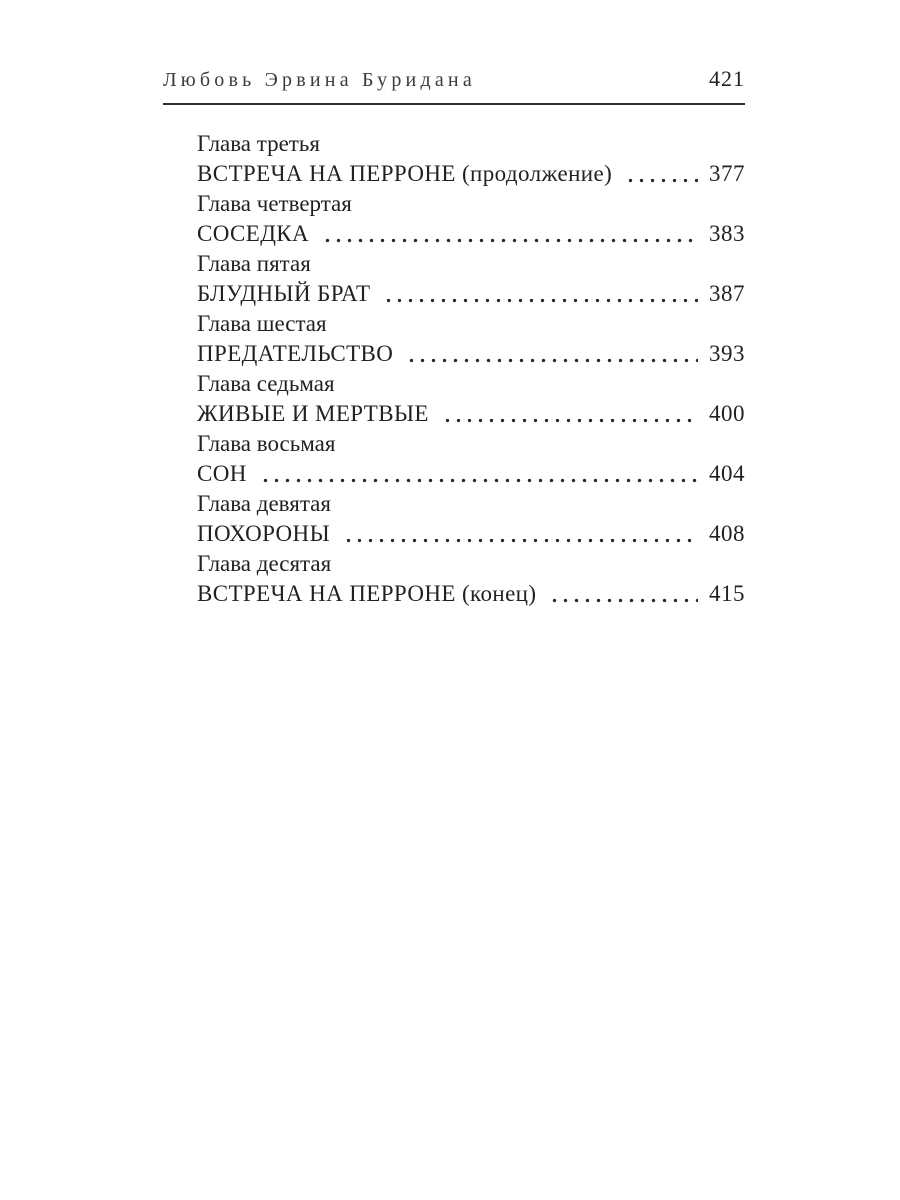  What do you see at coordinates (258, 143) in the screenshot?
I see `toc-chapter-label: Глава третья` at bounding box center [258, 143].